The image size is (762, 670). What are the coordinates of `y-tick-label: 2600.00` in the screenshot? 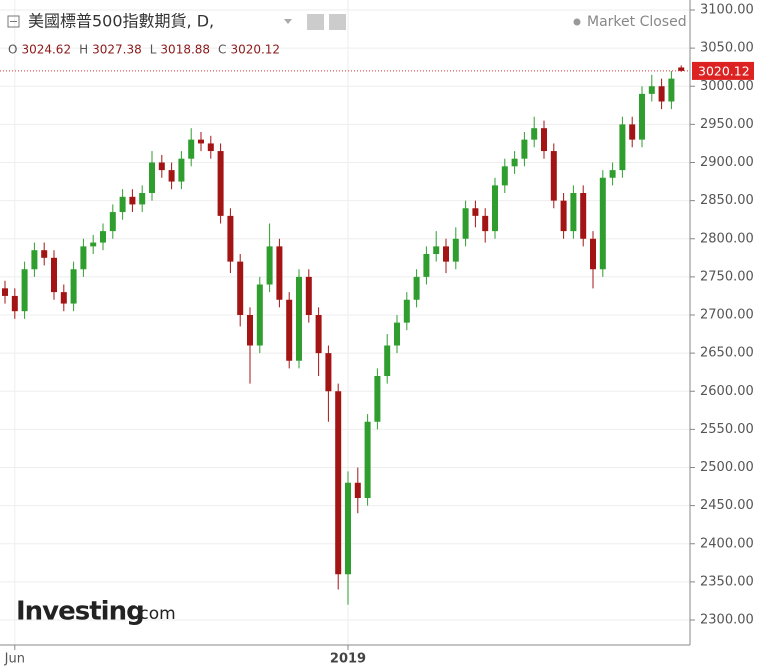 It's located at (727, 391).